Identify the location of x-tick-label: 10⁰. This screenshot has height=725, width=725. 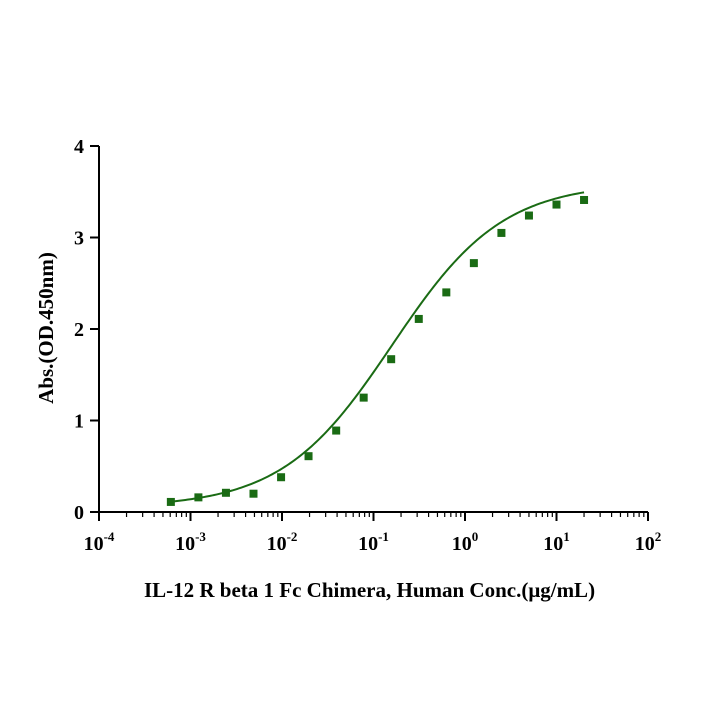
(465, 542).